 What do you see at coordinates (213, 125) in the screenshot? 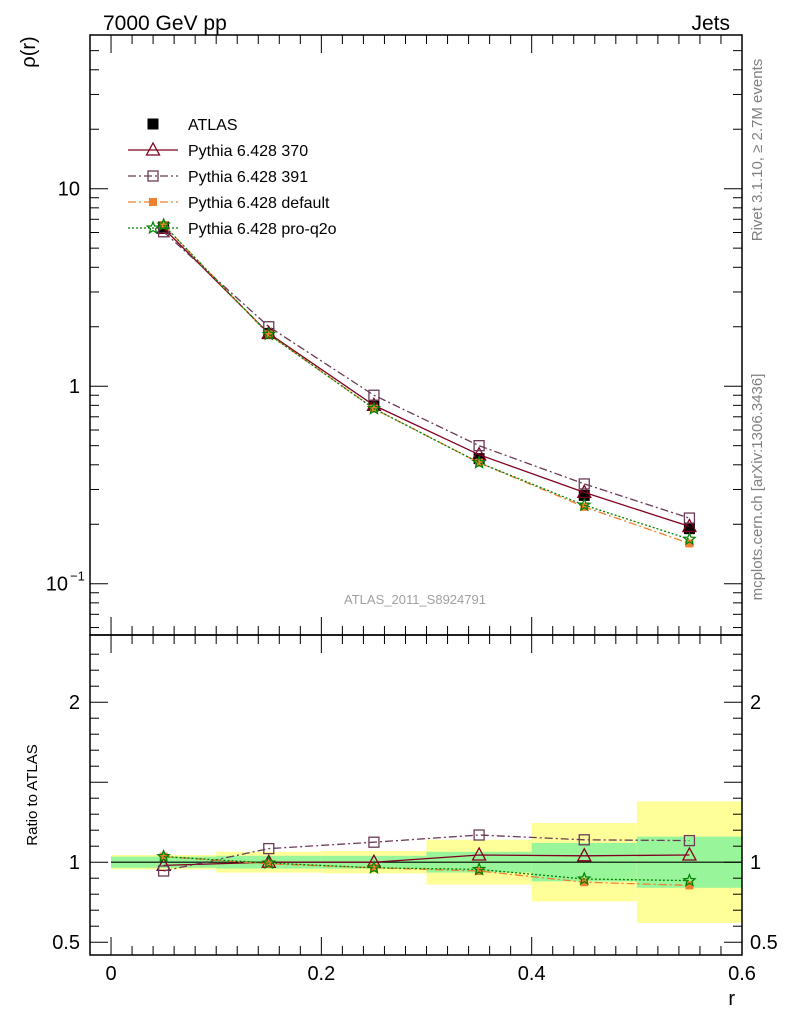
I see `legend-label-0: ATLAS` at bounding box center [213, 125].